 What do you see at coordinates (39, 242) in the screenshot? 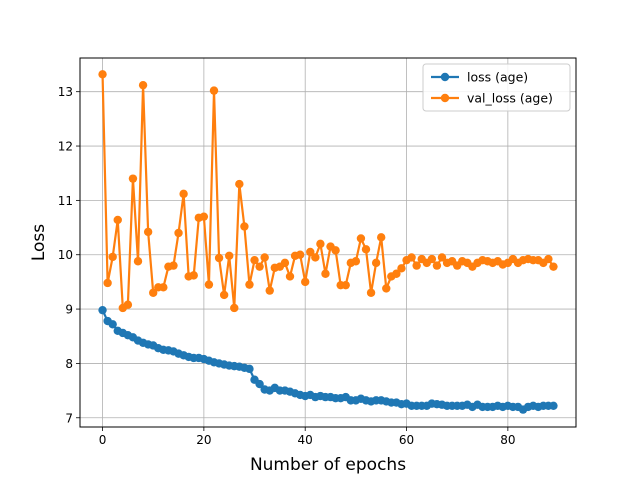
I see `y-axis-label: Loss` at bounding box center [39, 242].